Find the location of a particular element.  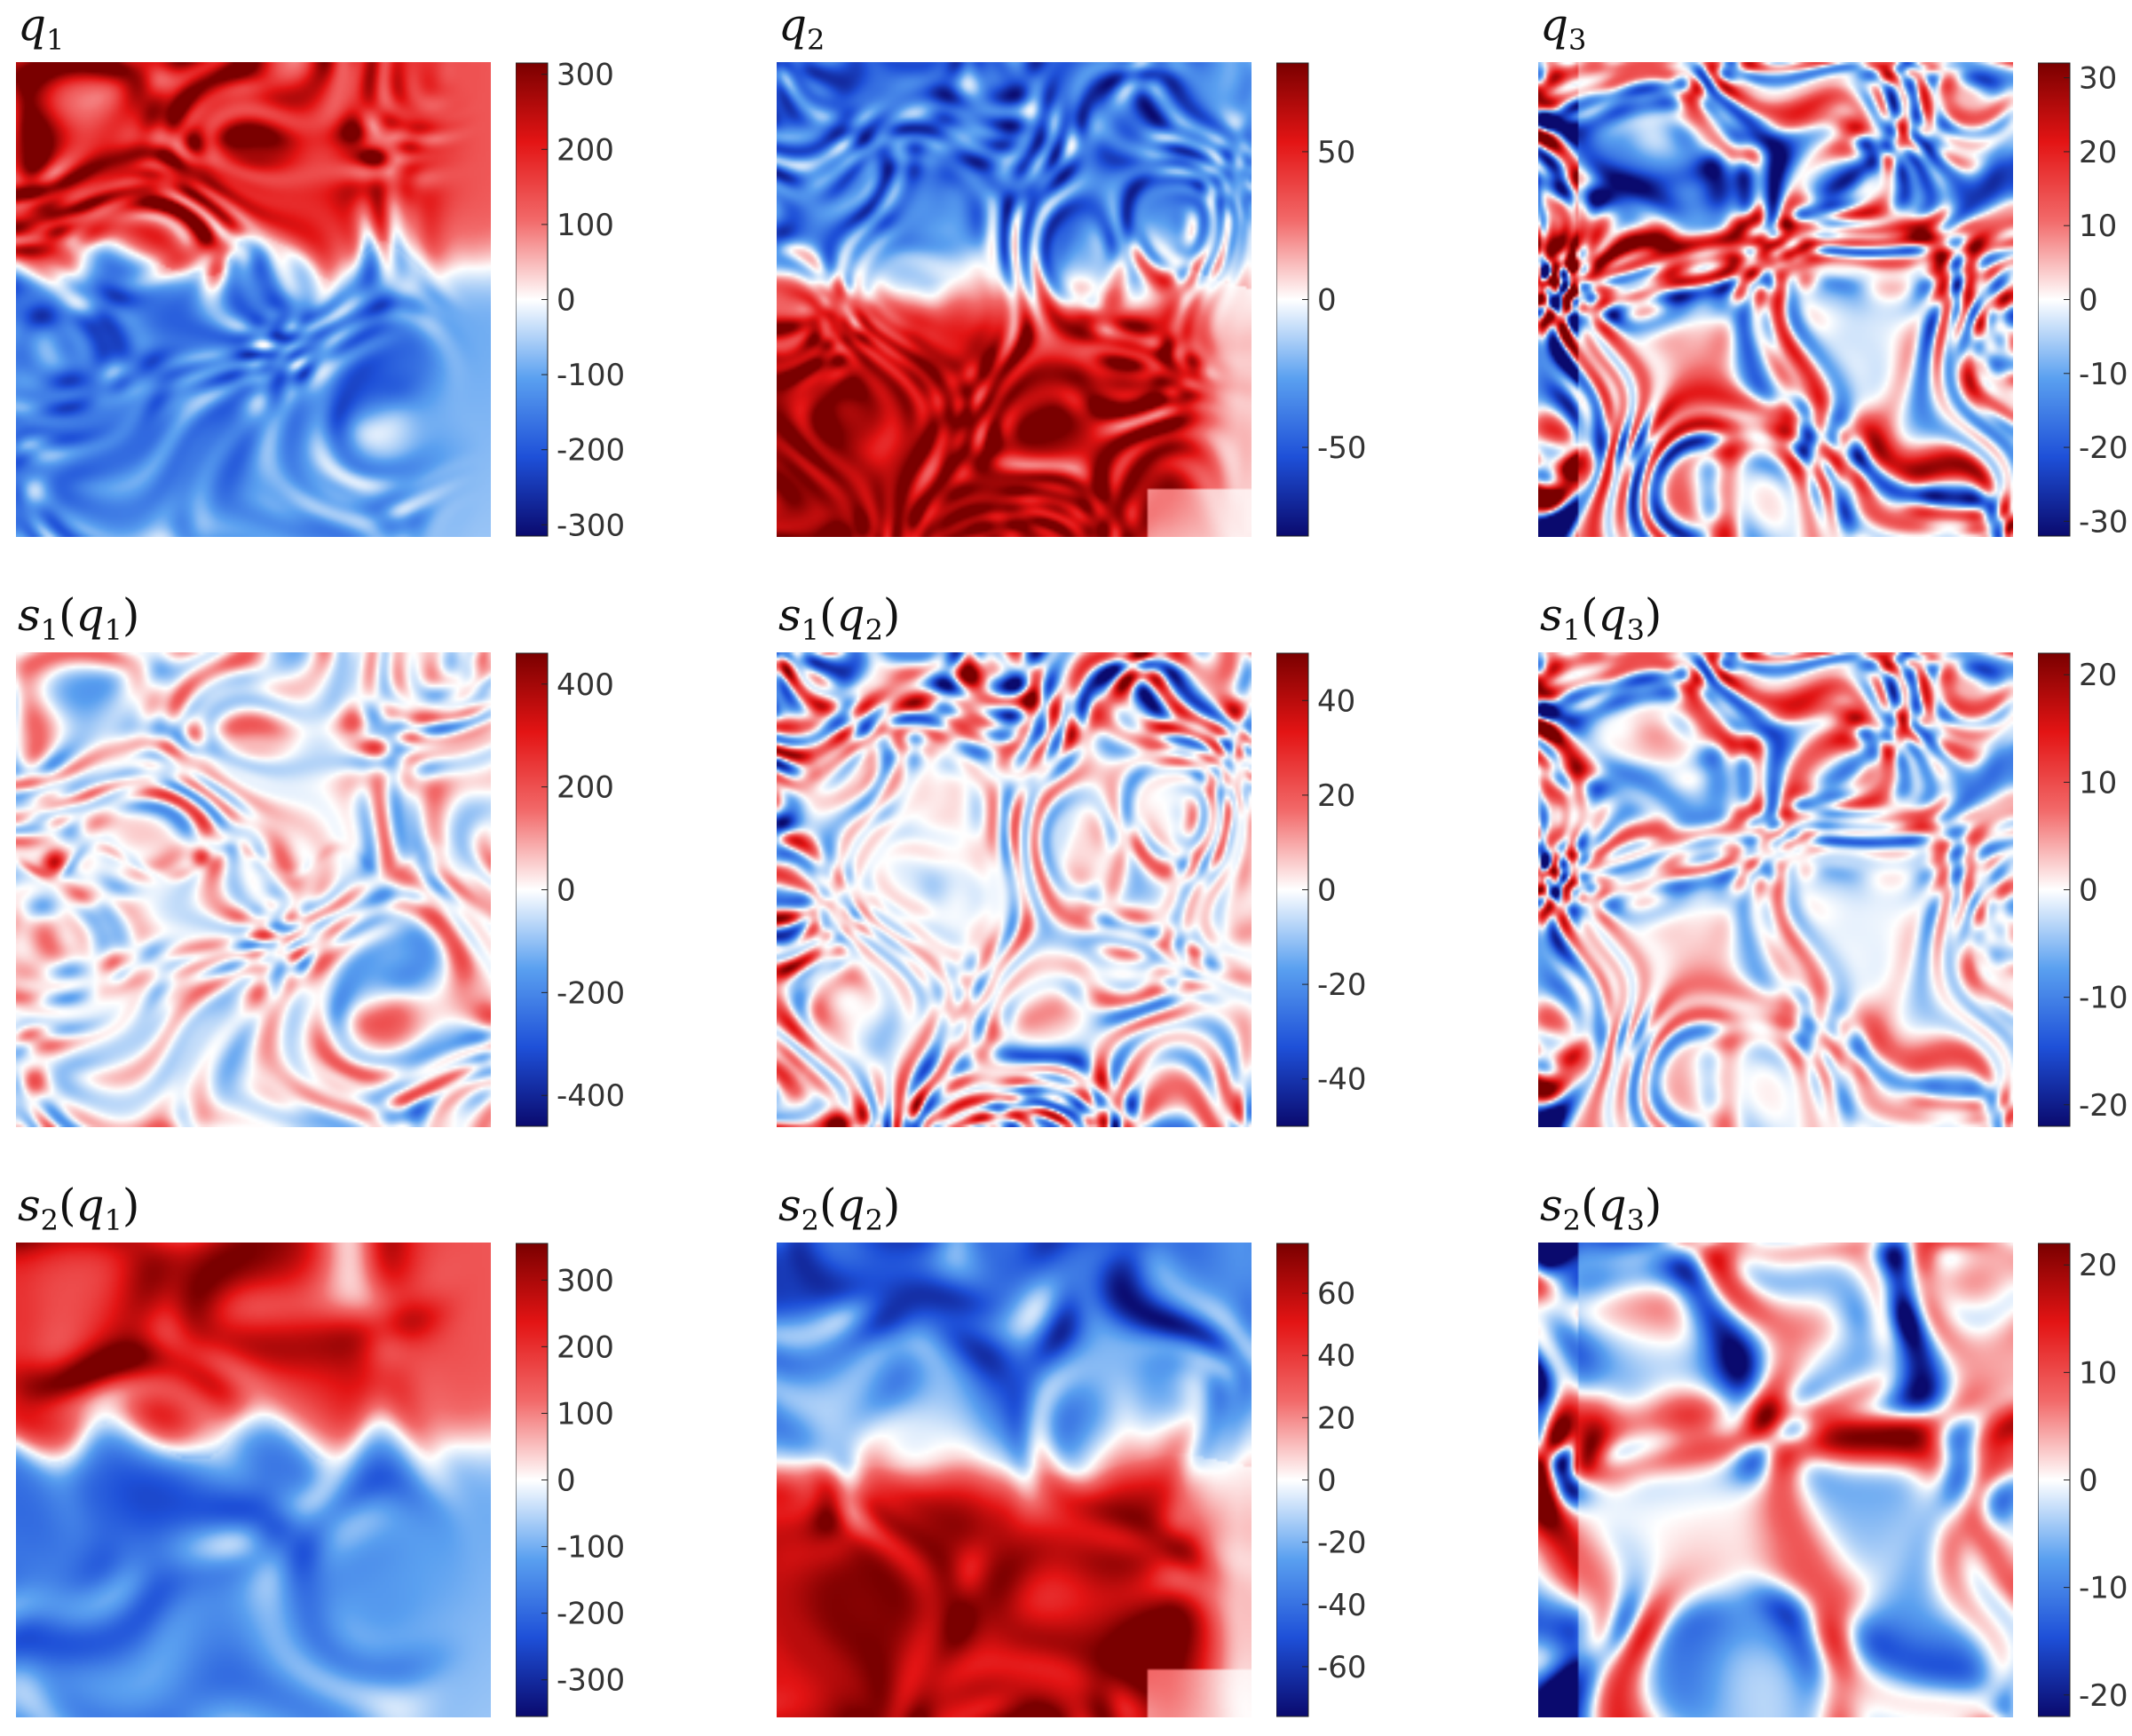

colorbar-tick-label: 300 is located at coordinates (585, 77).